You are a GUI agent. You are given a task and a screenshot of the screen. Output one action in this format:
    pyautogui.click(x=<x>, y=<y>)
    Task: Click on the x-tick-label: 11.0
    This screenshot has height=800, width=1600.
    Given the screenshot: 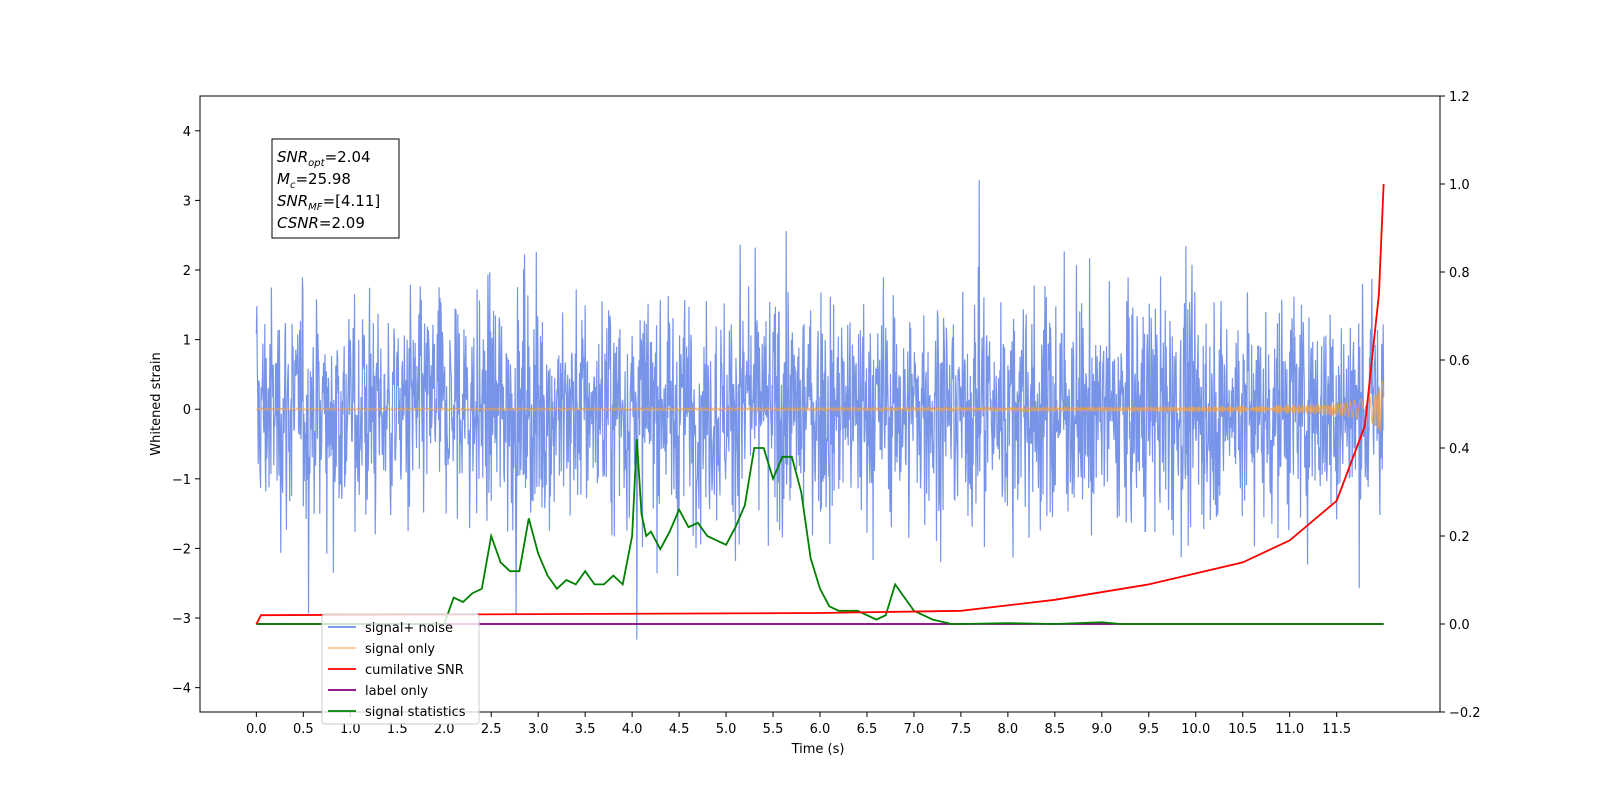 What is the action you would take?
    pyautogui.click(x=1289, y=729)
    